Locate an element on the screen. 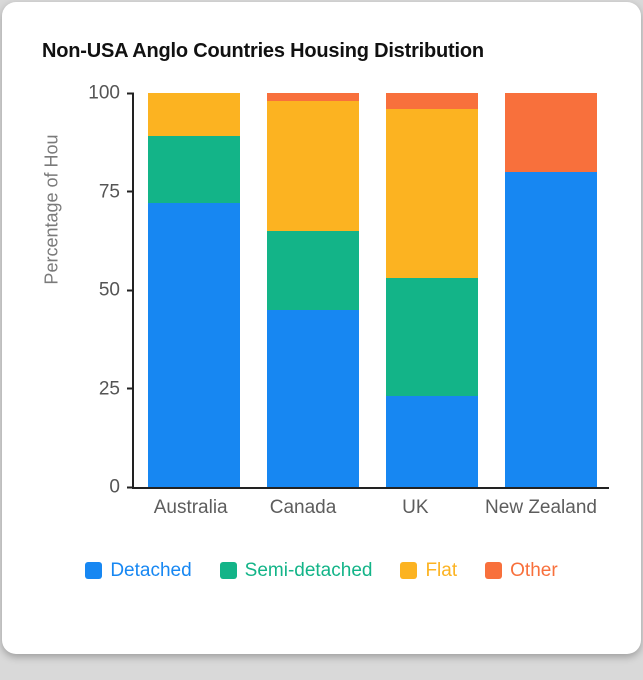 The image size is (643, 680). bar-canada is located at coordinates (313, 290).